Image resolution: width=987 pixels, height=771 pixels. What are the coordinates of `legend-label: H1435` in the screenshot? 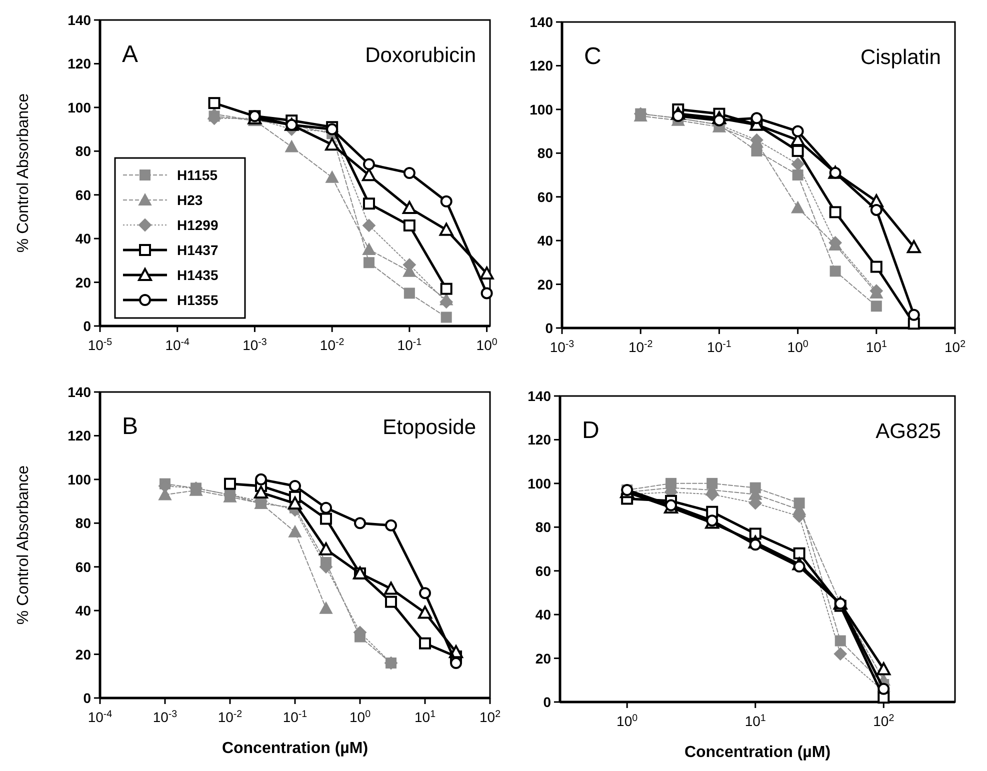 It's located at (197, 275).